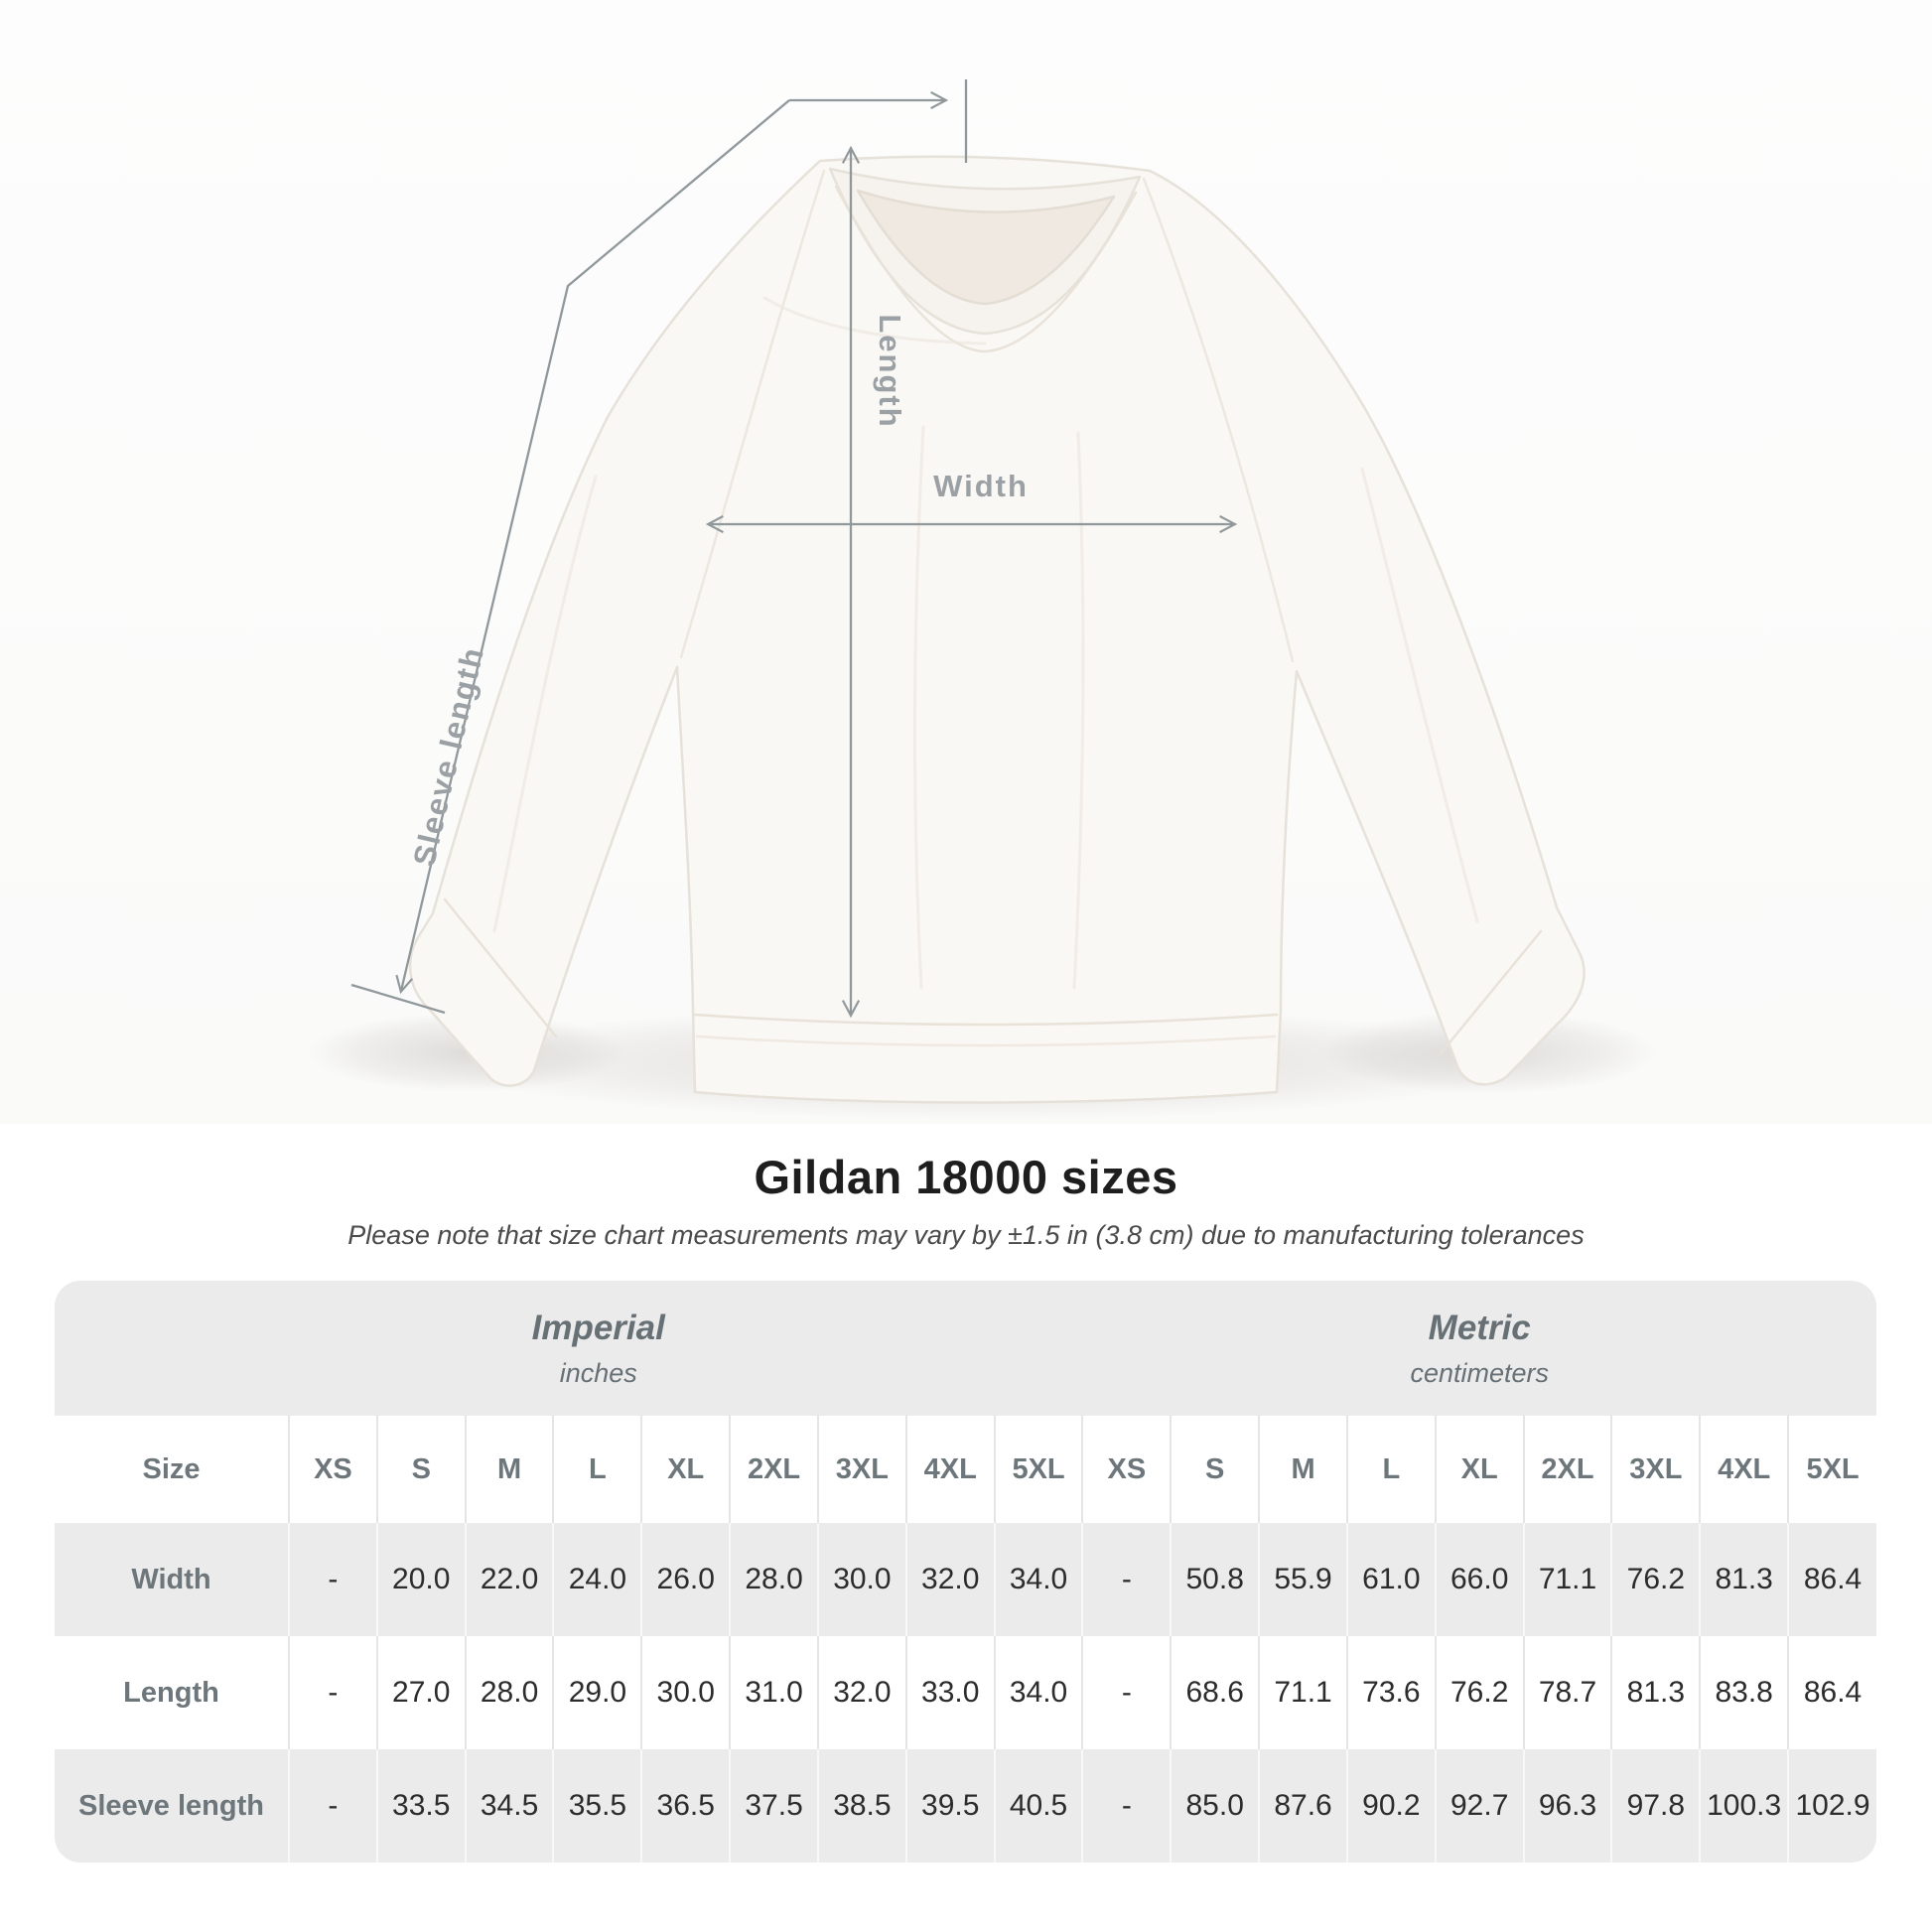 The width and height of the screenshot is (1932, 1932). What do you see at coordinates (172, 1693) in the screenshot?
I see `row-label: Length` at bounding box center [172, 1693].